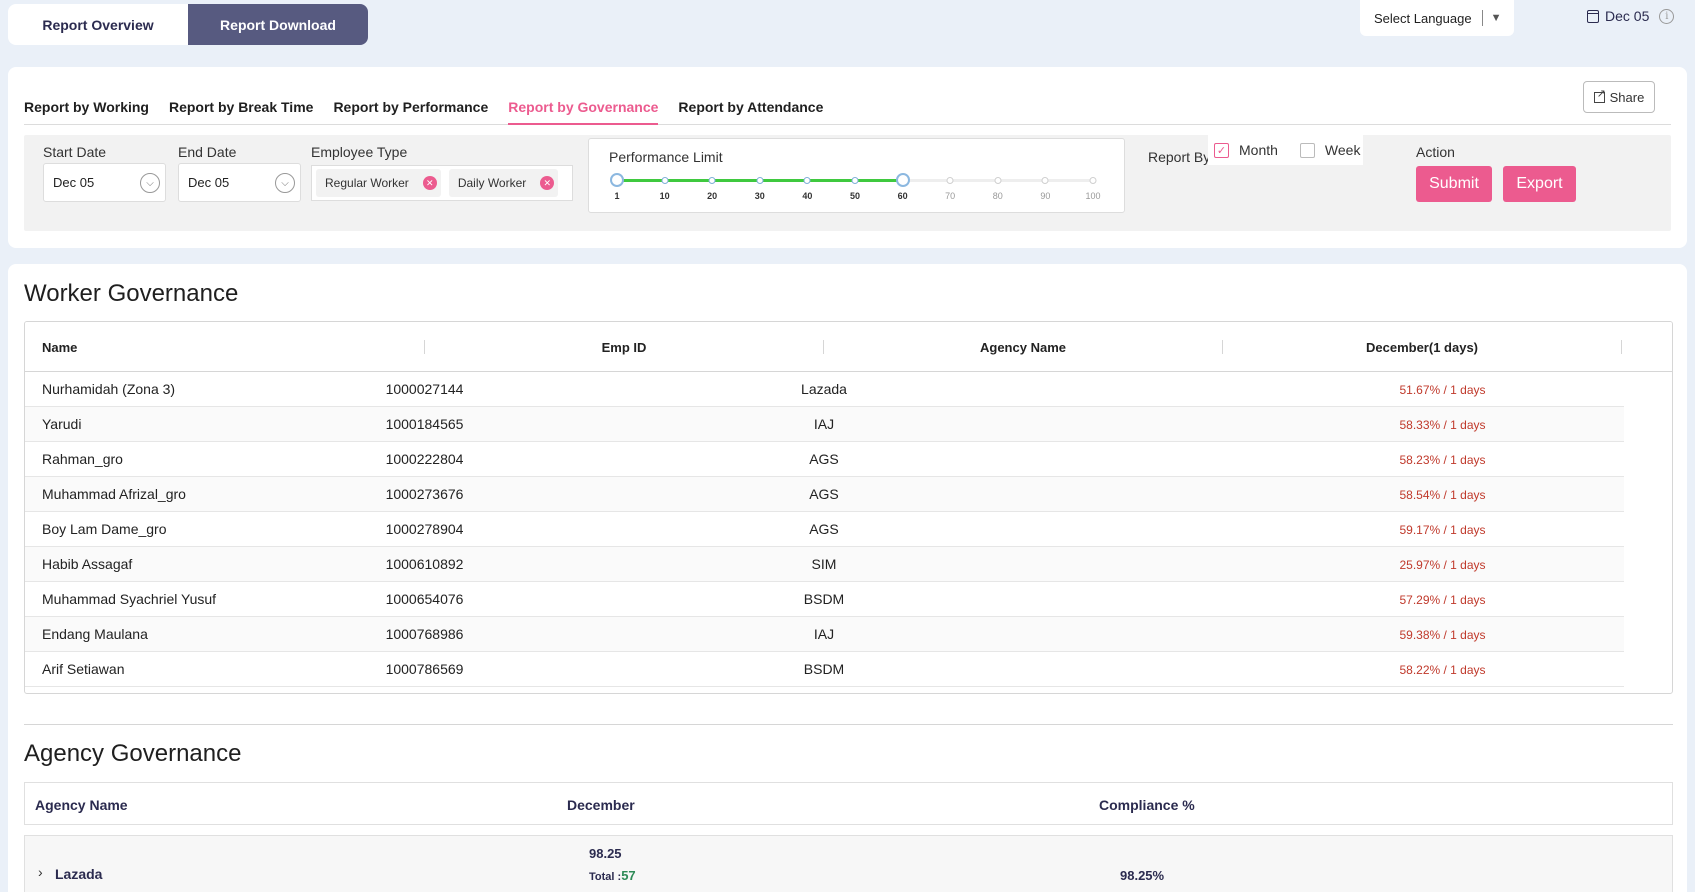  What do you see at coordinates (712, 196) in the screenshot?
I see `slider-mark-label: 20` at bounding box center [712, 196].